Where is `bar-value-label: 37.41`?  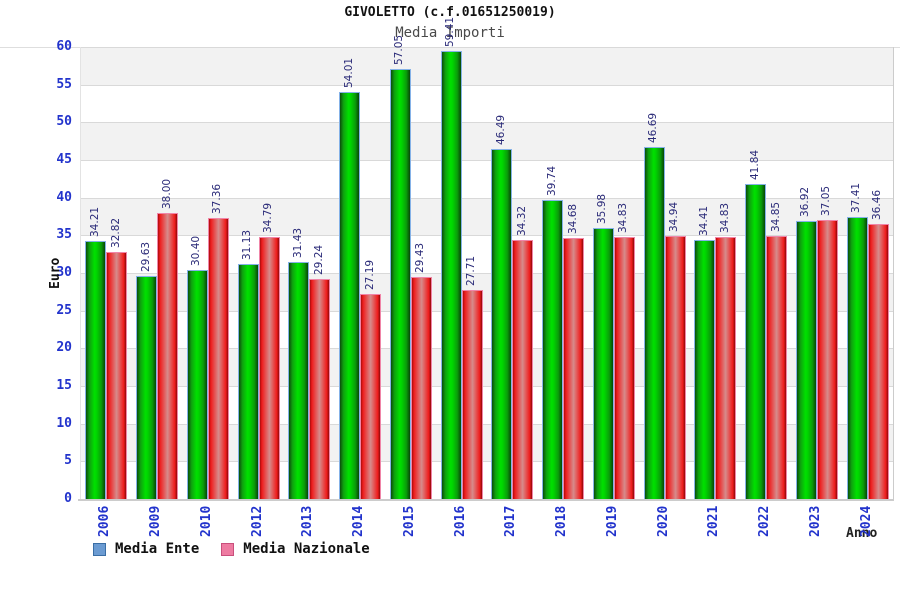
bar-value-label: 37.41 is located at coordinates (856, 198).